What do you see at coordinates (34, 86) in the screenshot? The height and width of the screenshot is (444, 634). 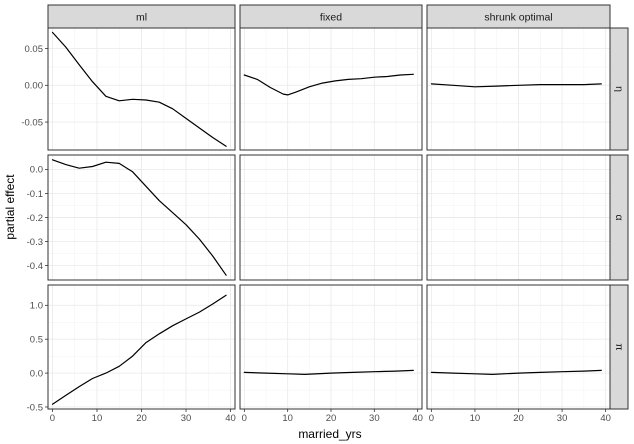 I see `y-tick-label: 0.00` at bounding box center [34, 86].